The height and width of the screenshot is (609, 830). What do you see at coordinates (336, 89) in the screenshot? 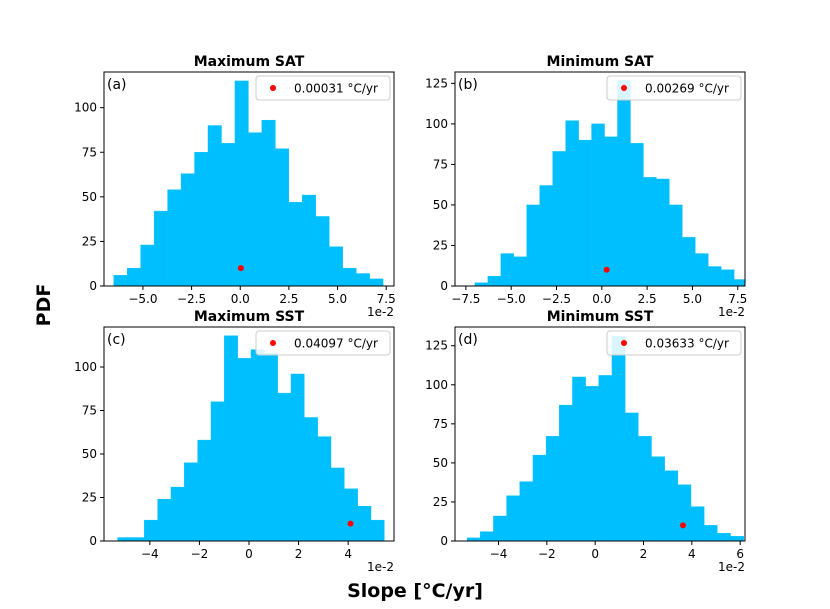
I see `legend-text: 0.00031 °C/yr` at bounding box center [336, 89].